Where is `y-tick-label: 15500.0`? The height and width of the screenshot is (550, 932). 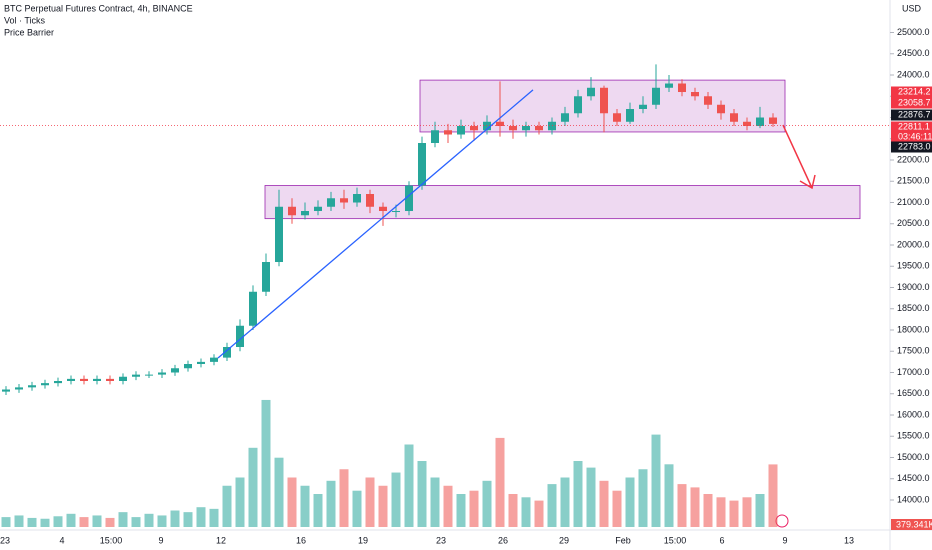
y-tick-label: 15500.0 is located at coordinates (913, 436).